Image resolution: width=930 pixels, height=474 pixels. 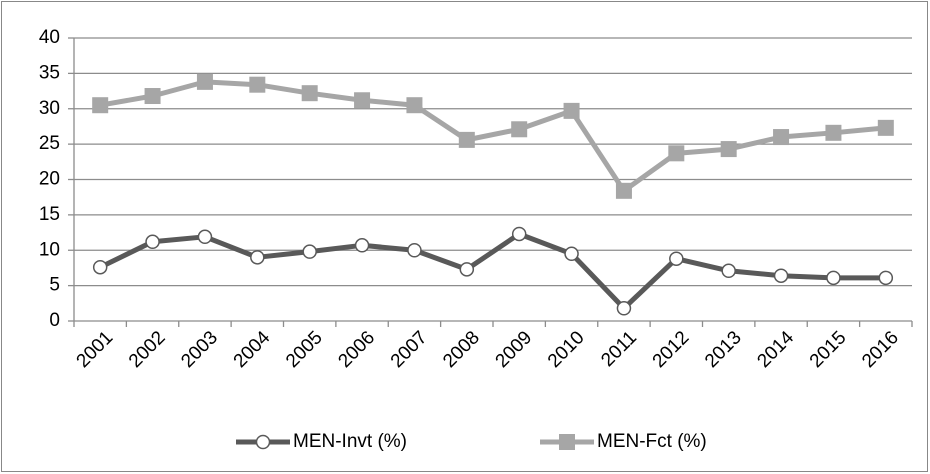 I want to click on series-line, so click(x=492, y=271).